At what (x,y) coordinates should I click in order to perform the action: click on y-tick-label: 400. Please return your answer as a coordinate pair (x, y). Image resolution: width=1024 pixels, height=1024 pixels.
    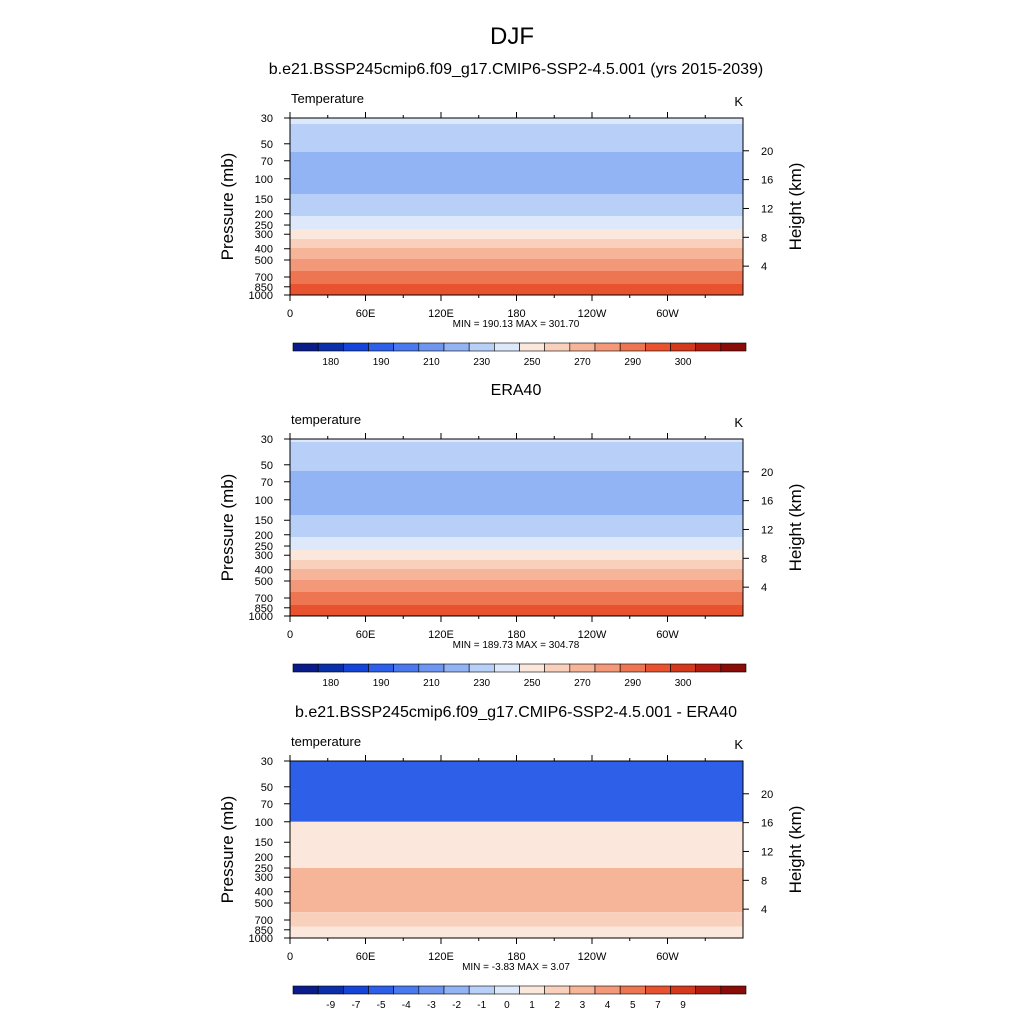
    Looking at the image, I should click on (264, 250).